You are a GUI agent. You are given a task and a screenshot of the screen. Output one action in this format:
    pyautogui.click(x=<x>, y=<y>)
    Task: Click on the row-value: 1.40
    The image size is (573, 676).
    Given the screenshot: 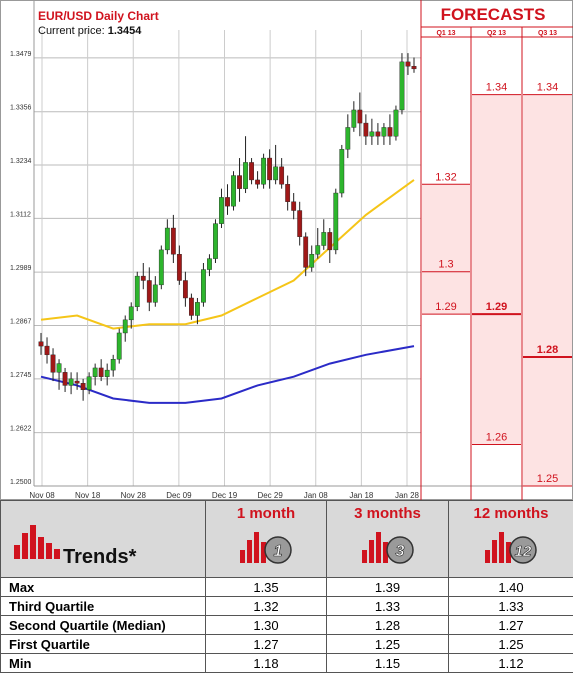 What is the action you would take?
    pyautogui.click(x=510, y=587)
    